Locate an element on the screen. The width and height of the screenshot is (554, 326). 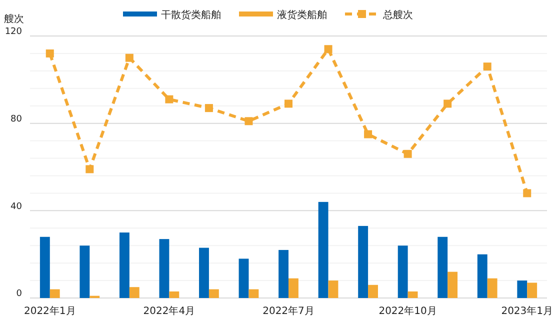
y-tick-label: 120 is located at coordinates (13, 32).